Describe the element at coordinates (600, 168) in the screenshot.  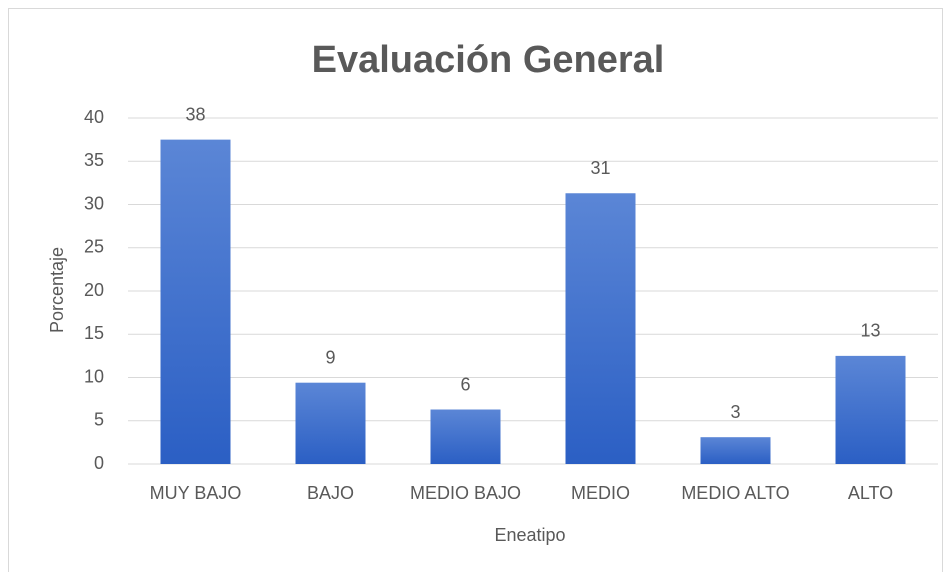
I see `data-label: 31` at that location.